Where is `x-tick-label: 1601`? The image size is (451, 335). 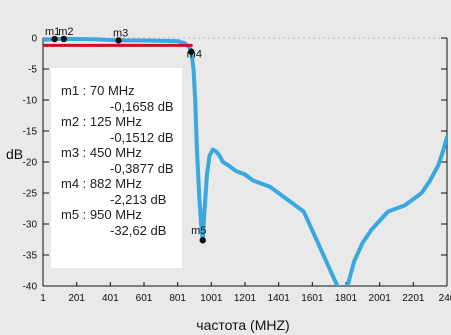 x-tick-label: 1601 is located at coordinates (312, 298).